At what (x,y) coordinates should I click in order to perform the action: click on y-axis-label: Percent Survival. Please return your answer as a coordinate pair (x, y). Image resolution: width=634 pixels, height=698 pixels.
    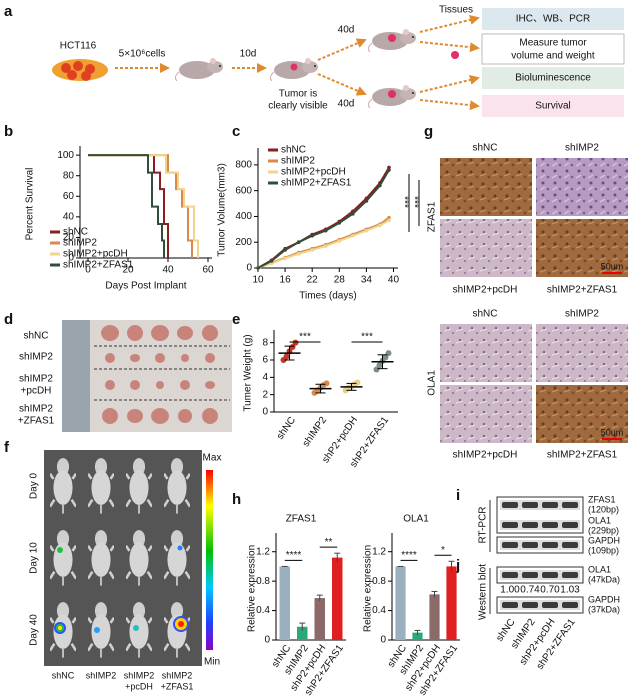
    Looking at the image, I should click on (30, 204).